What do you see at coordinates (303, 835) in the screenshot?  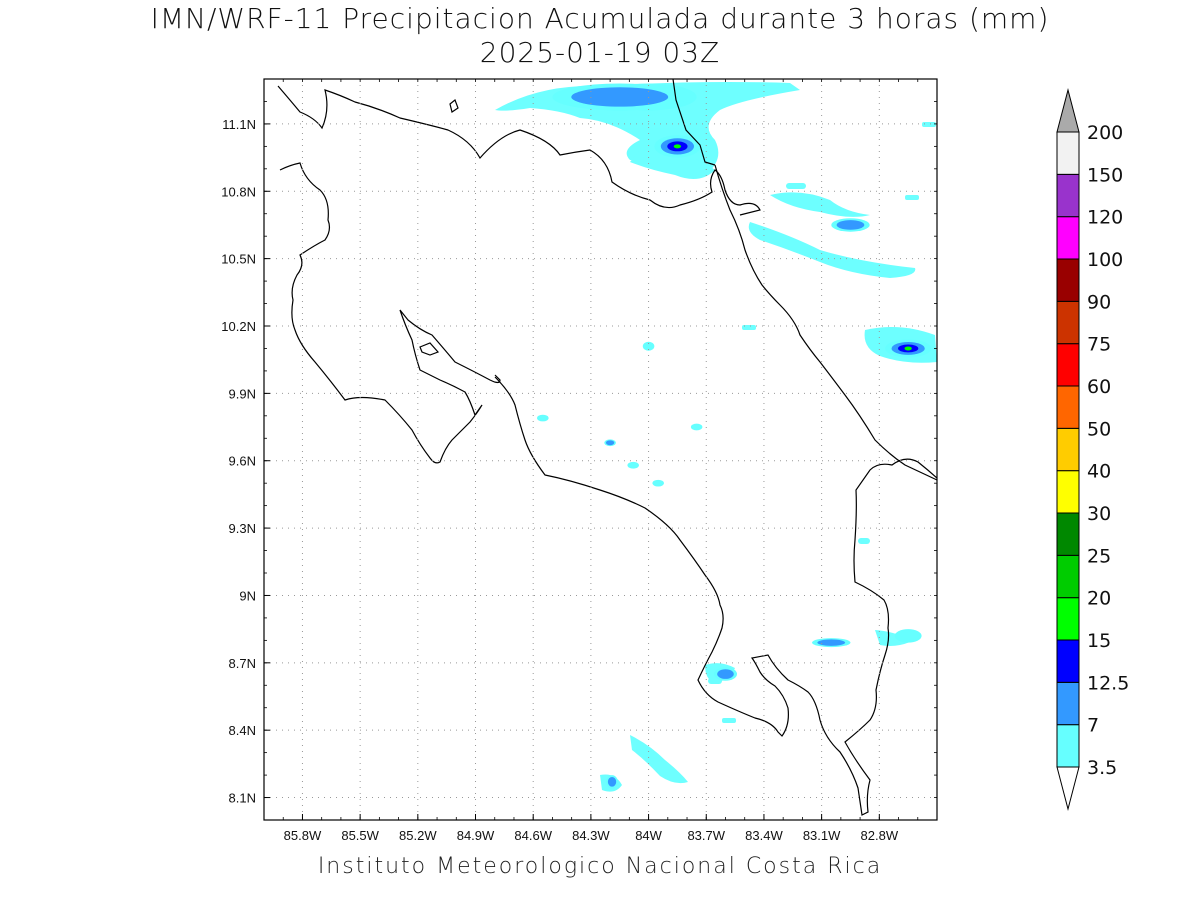 I see `lon-tick-label: 85.8W` at bounding box center [303, 835].